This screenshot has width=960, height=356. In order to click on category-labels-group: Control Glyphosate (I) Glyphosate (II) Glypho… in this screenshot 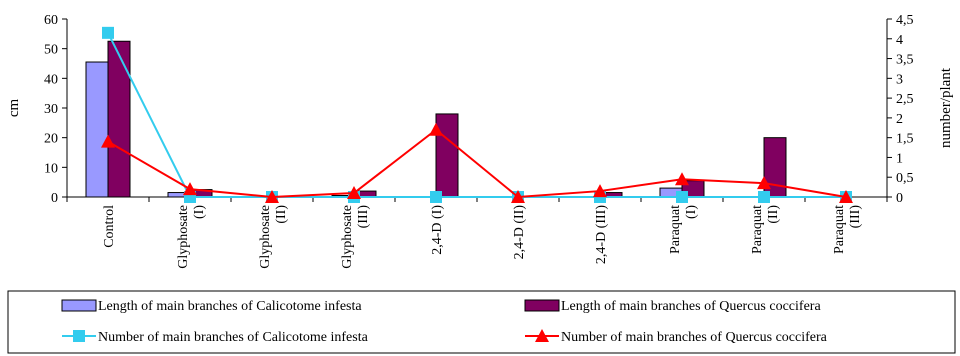, I will do `click(482, 237)`.